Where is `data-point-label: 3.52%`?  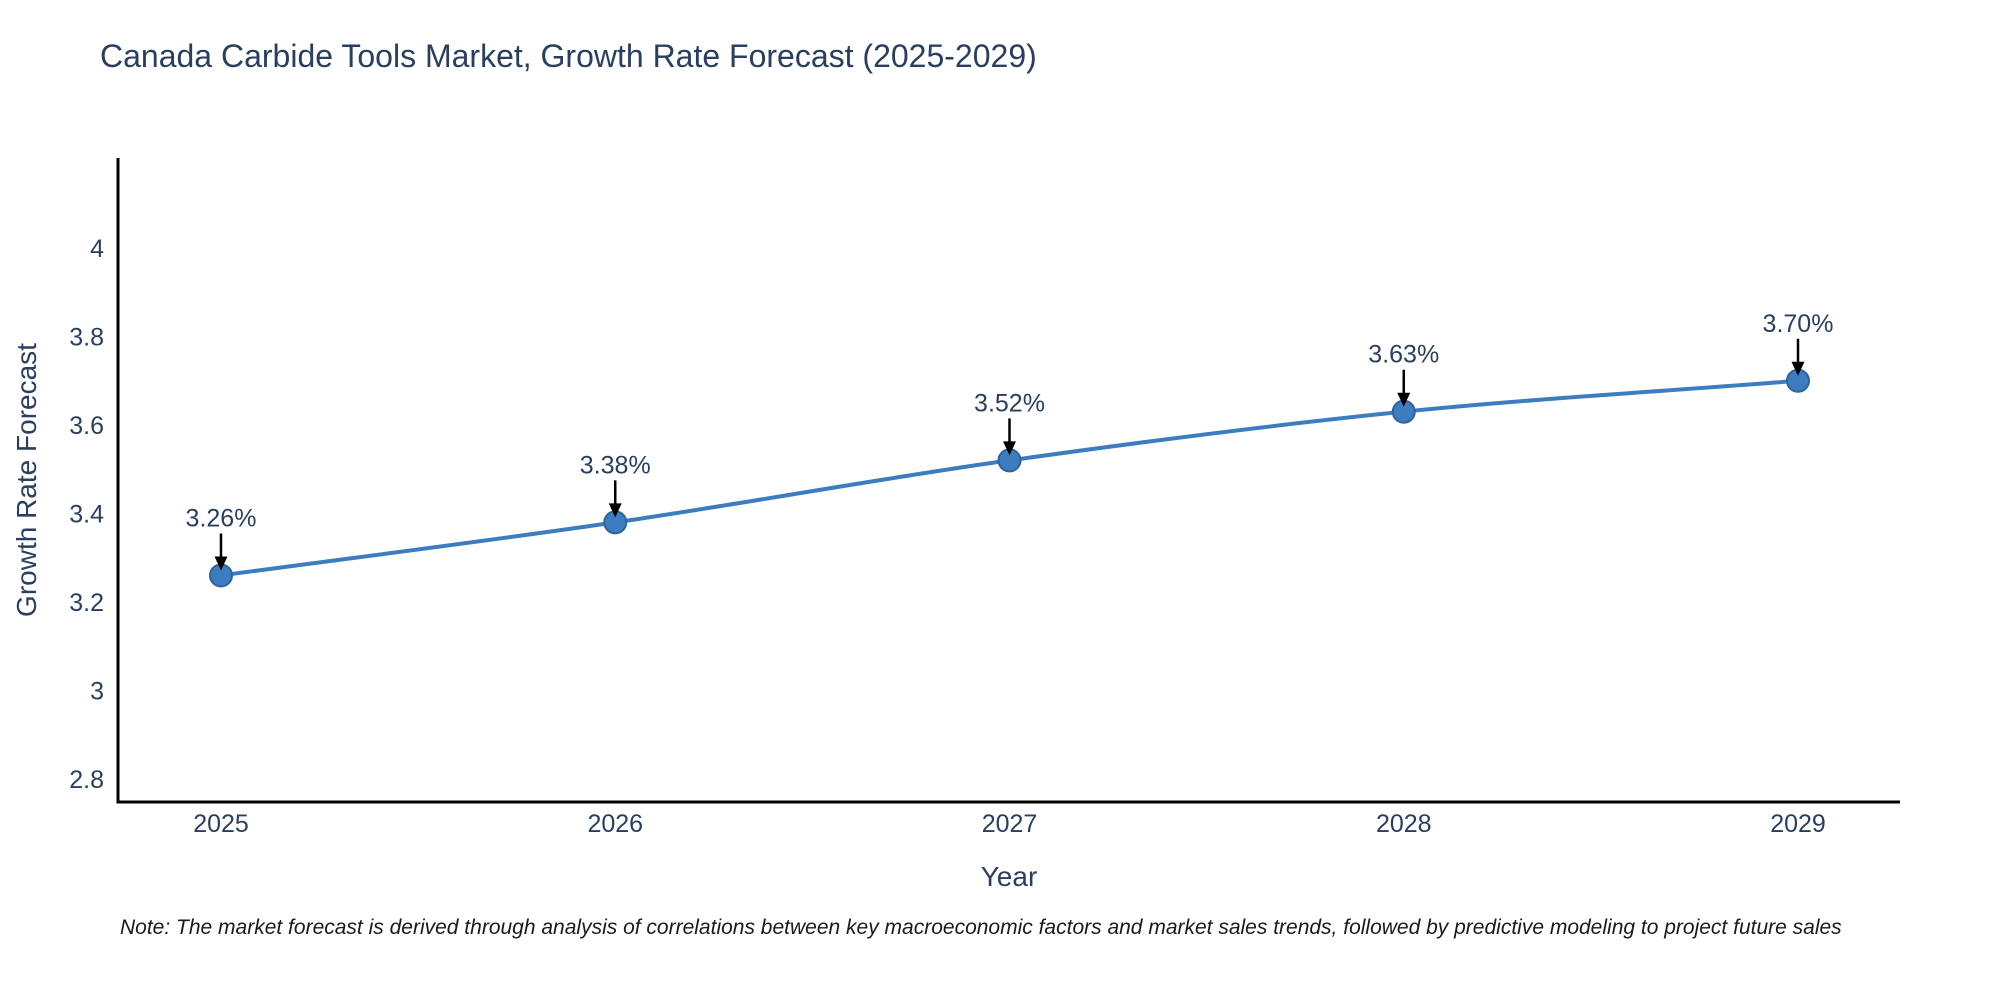
data-point-label: 3.52% is located at coordinates (1009, 403).